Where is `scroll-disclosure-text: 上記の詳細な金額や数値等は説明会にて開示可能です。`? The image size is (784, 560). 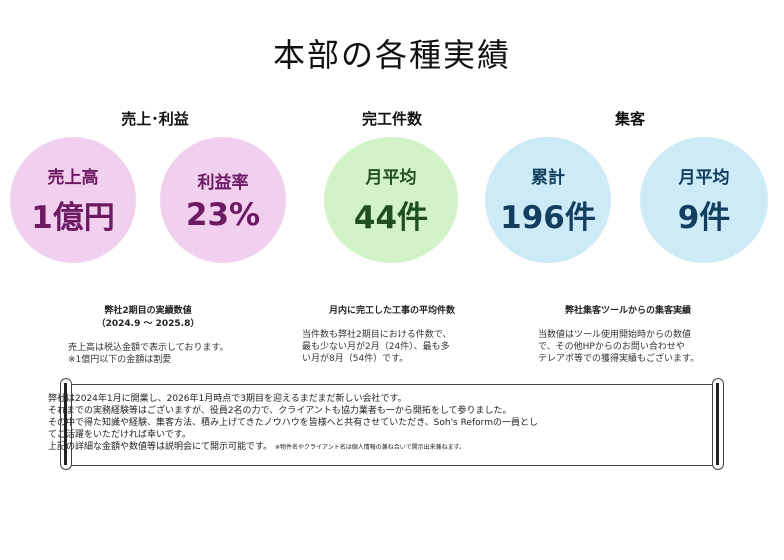
scroll-disclosure-text: 上記の詳細な金額や数値等は説明会にて開示可能です。 is located at coordinates (160, 447).